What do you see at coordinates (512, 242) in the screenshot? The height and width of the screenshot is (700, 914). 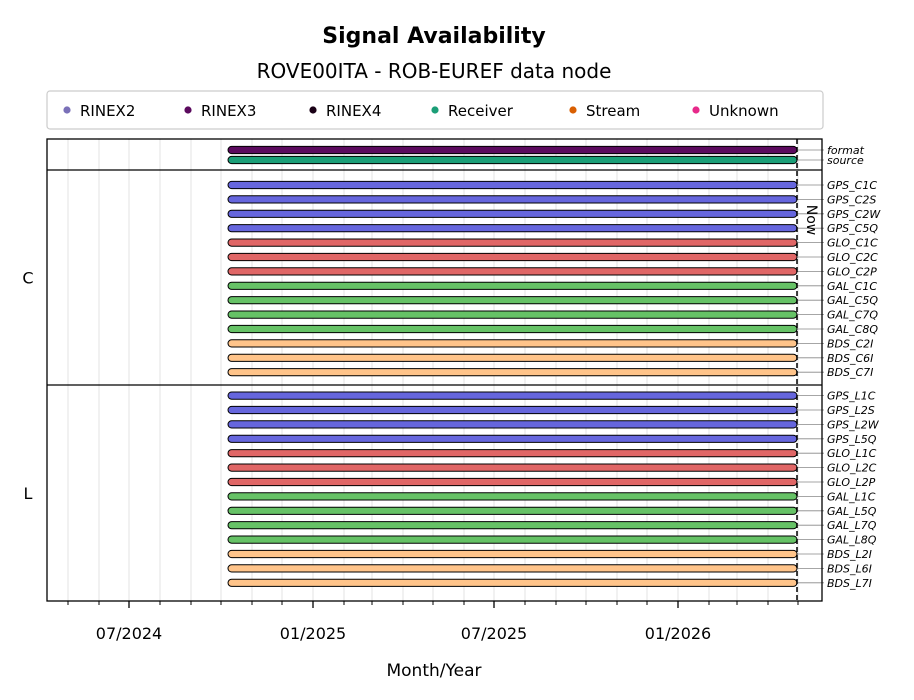 I see `bar-glo-c1c` at bounding box center [512, 242].